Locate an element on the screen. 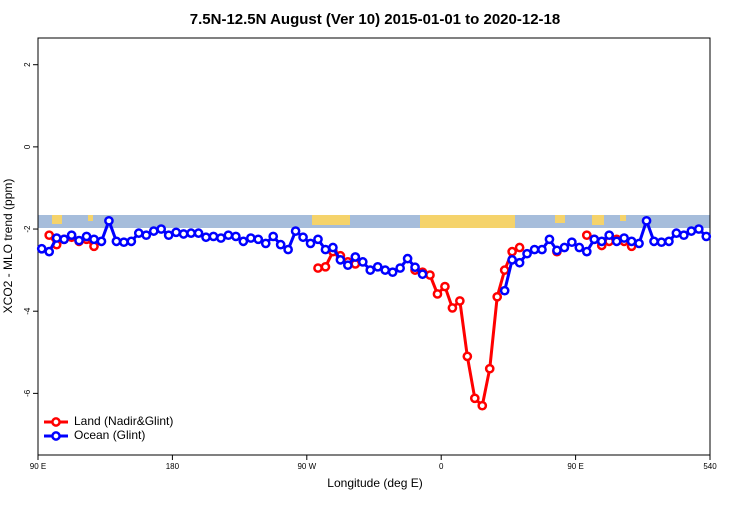 Image resolution: width=750 pixels, height=505 pixels. y-tick-label: 0 is located at coordinates (27, 146).